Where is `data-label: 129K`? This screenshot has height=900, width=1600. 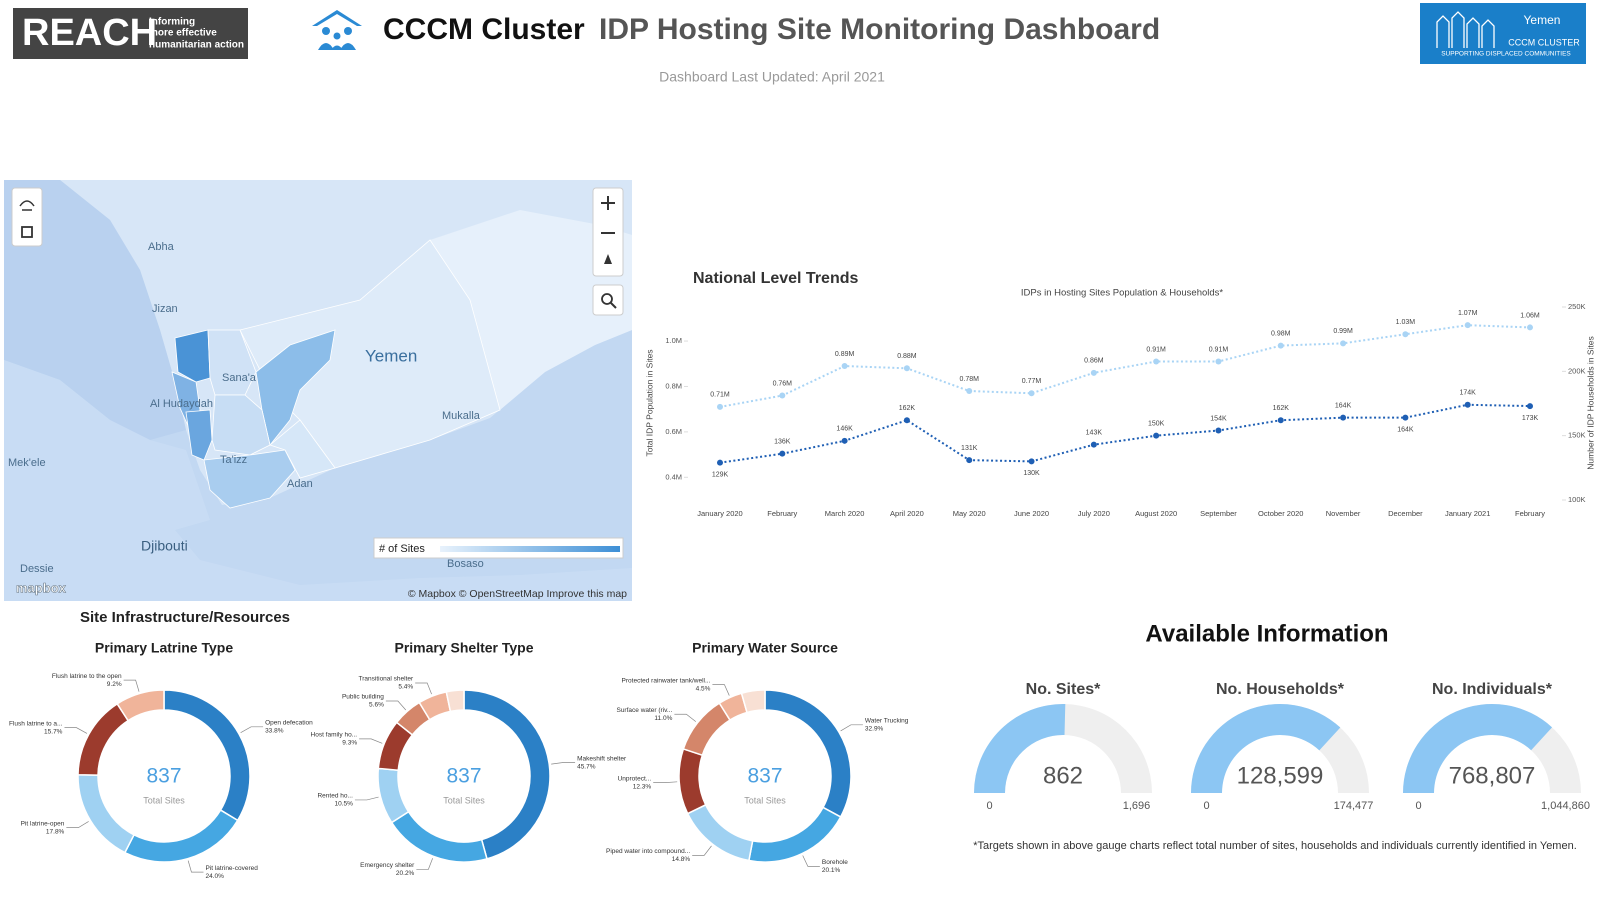 data-label: 129K is located at coordinates (720, 475).